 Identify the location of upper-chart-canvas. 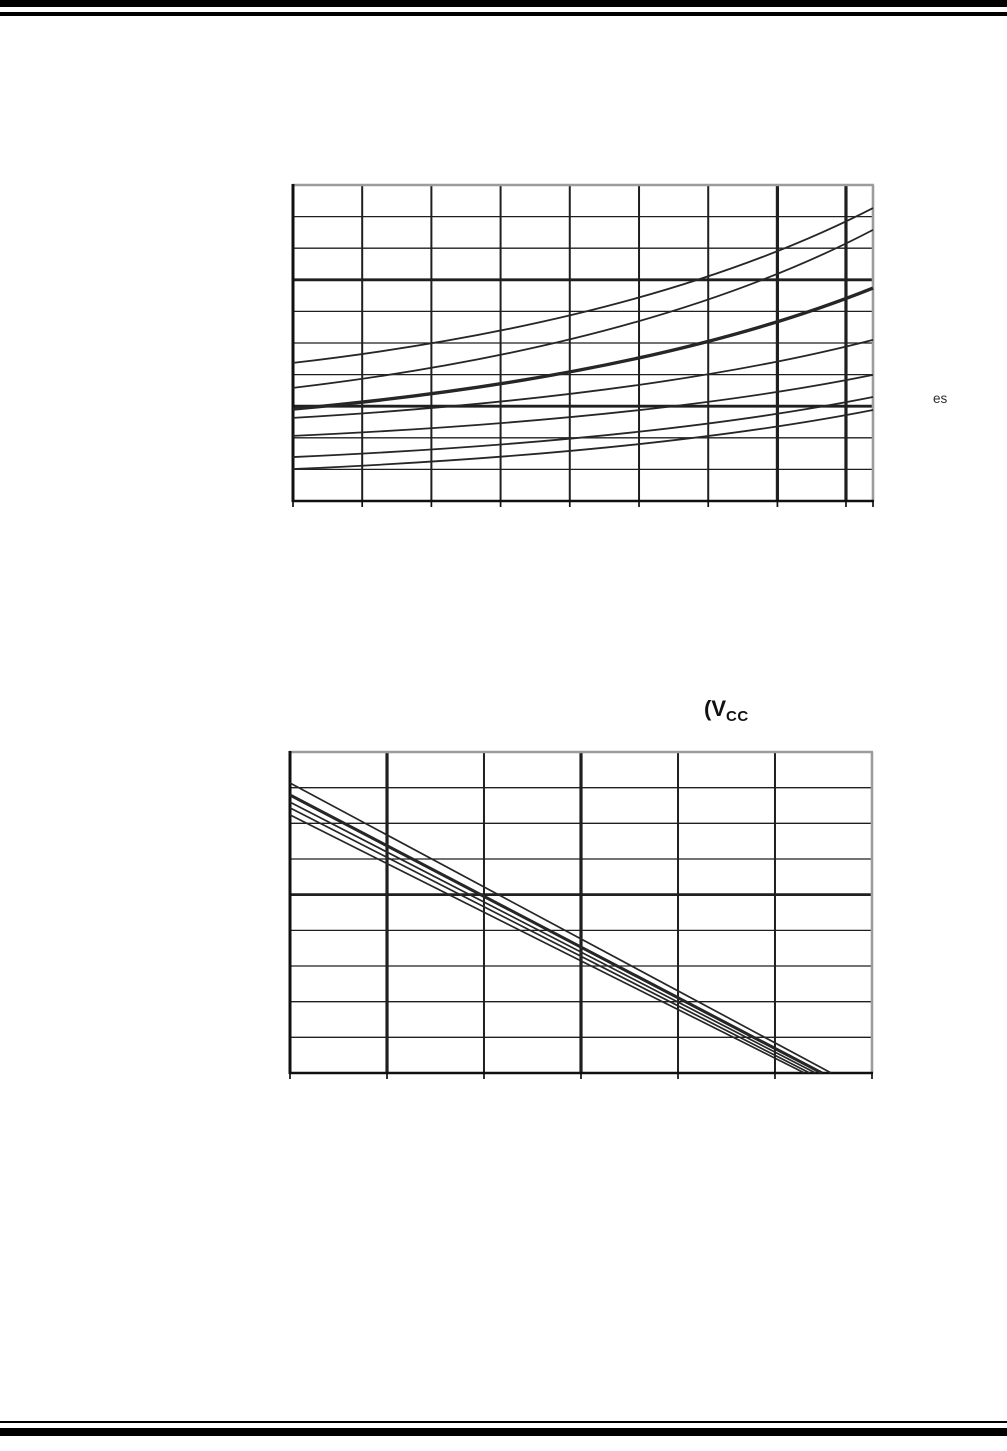
(583, 345).